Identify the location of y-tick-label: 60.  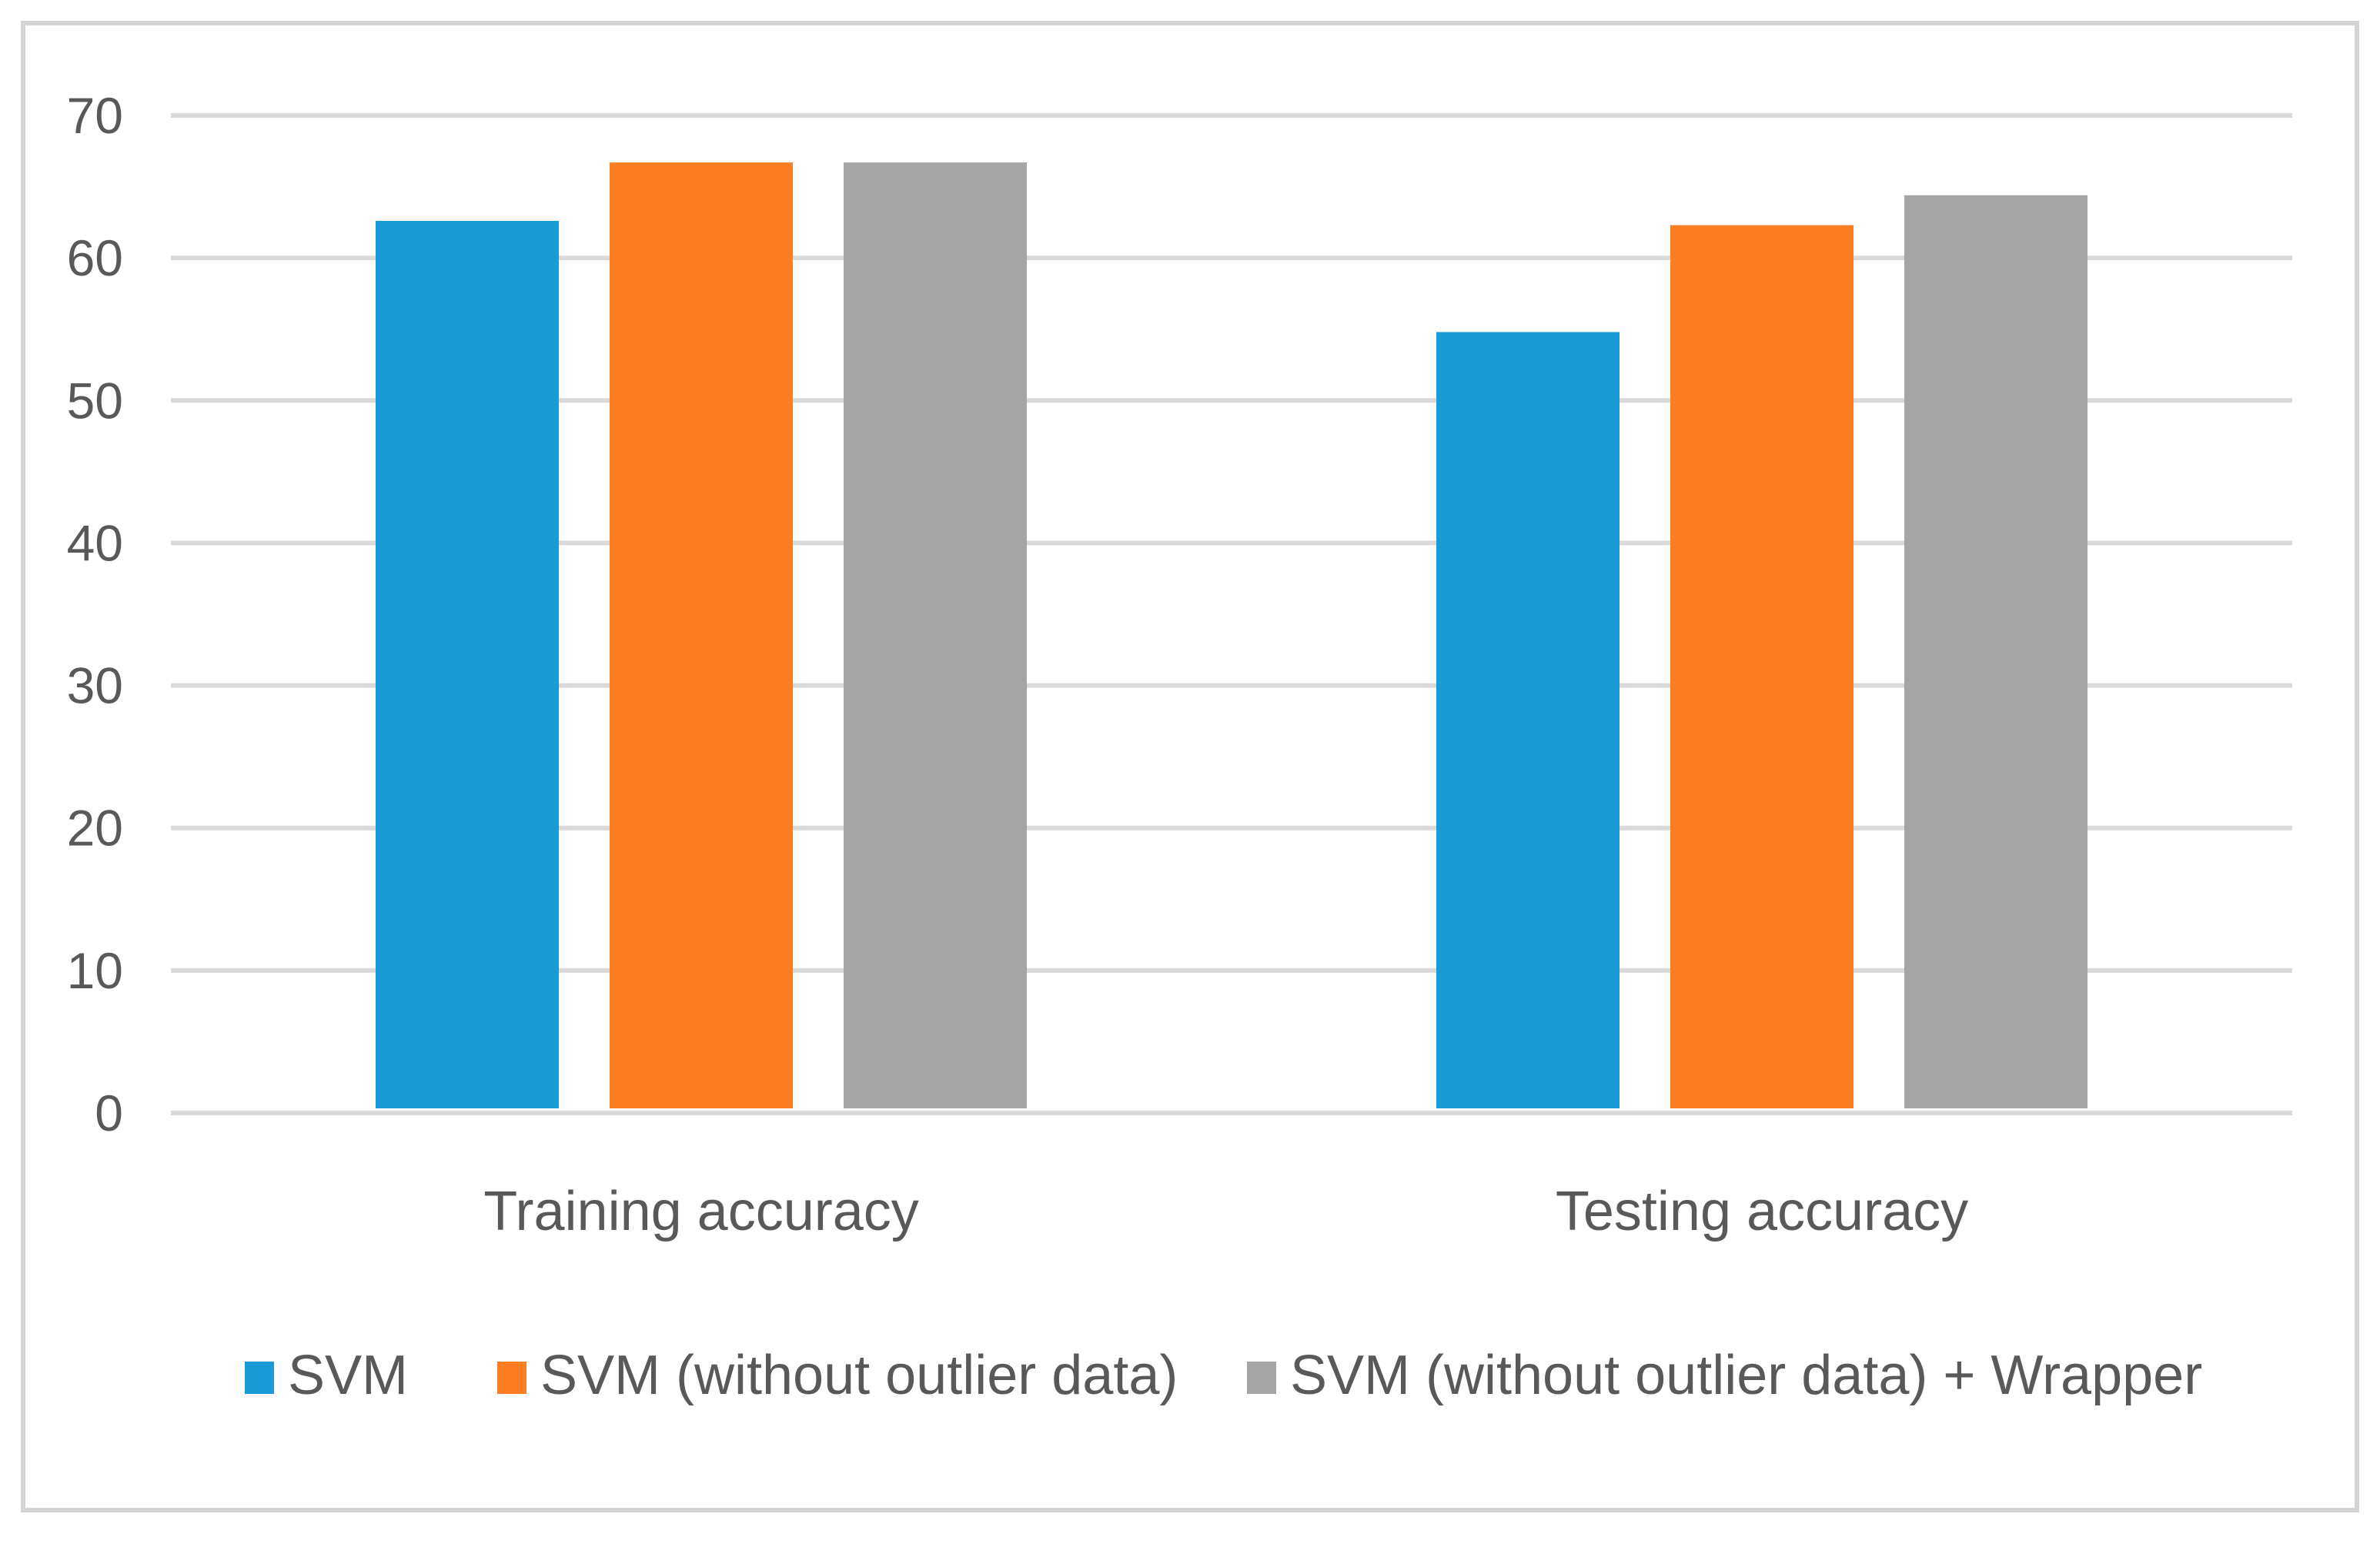
(95, 257).